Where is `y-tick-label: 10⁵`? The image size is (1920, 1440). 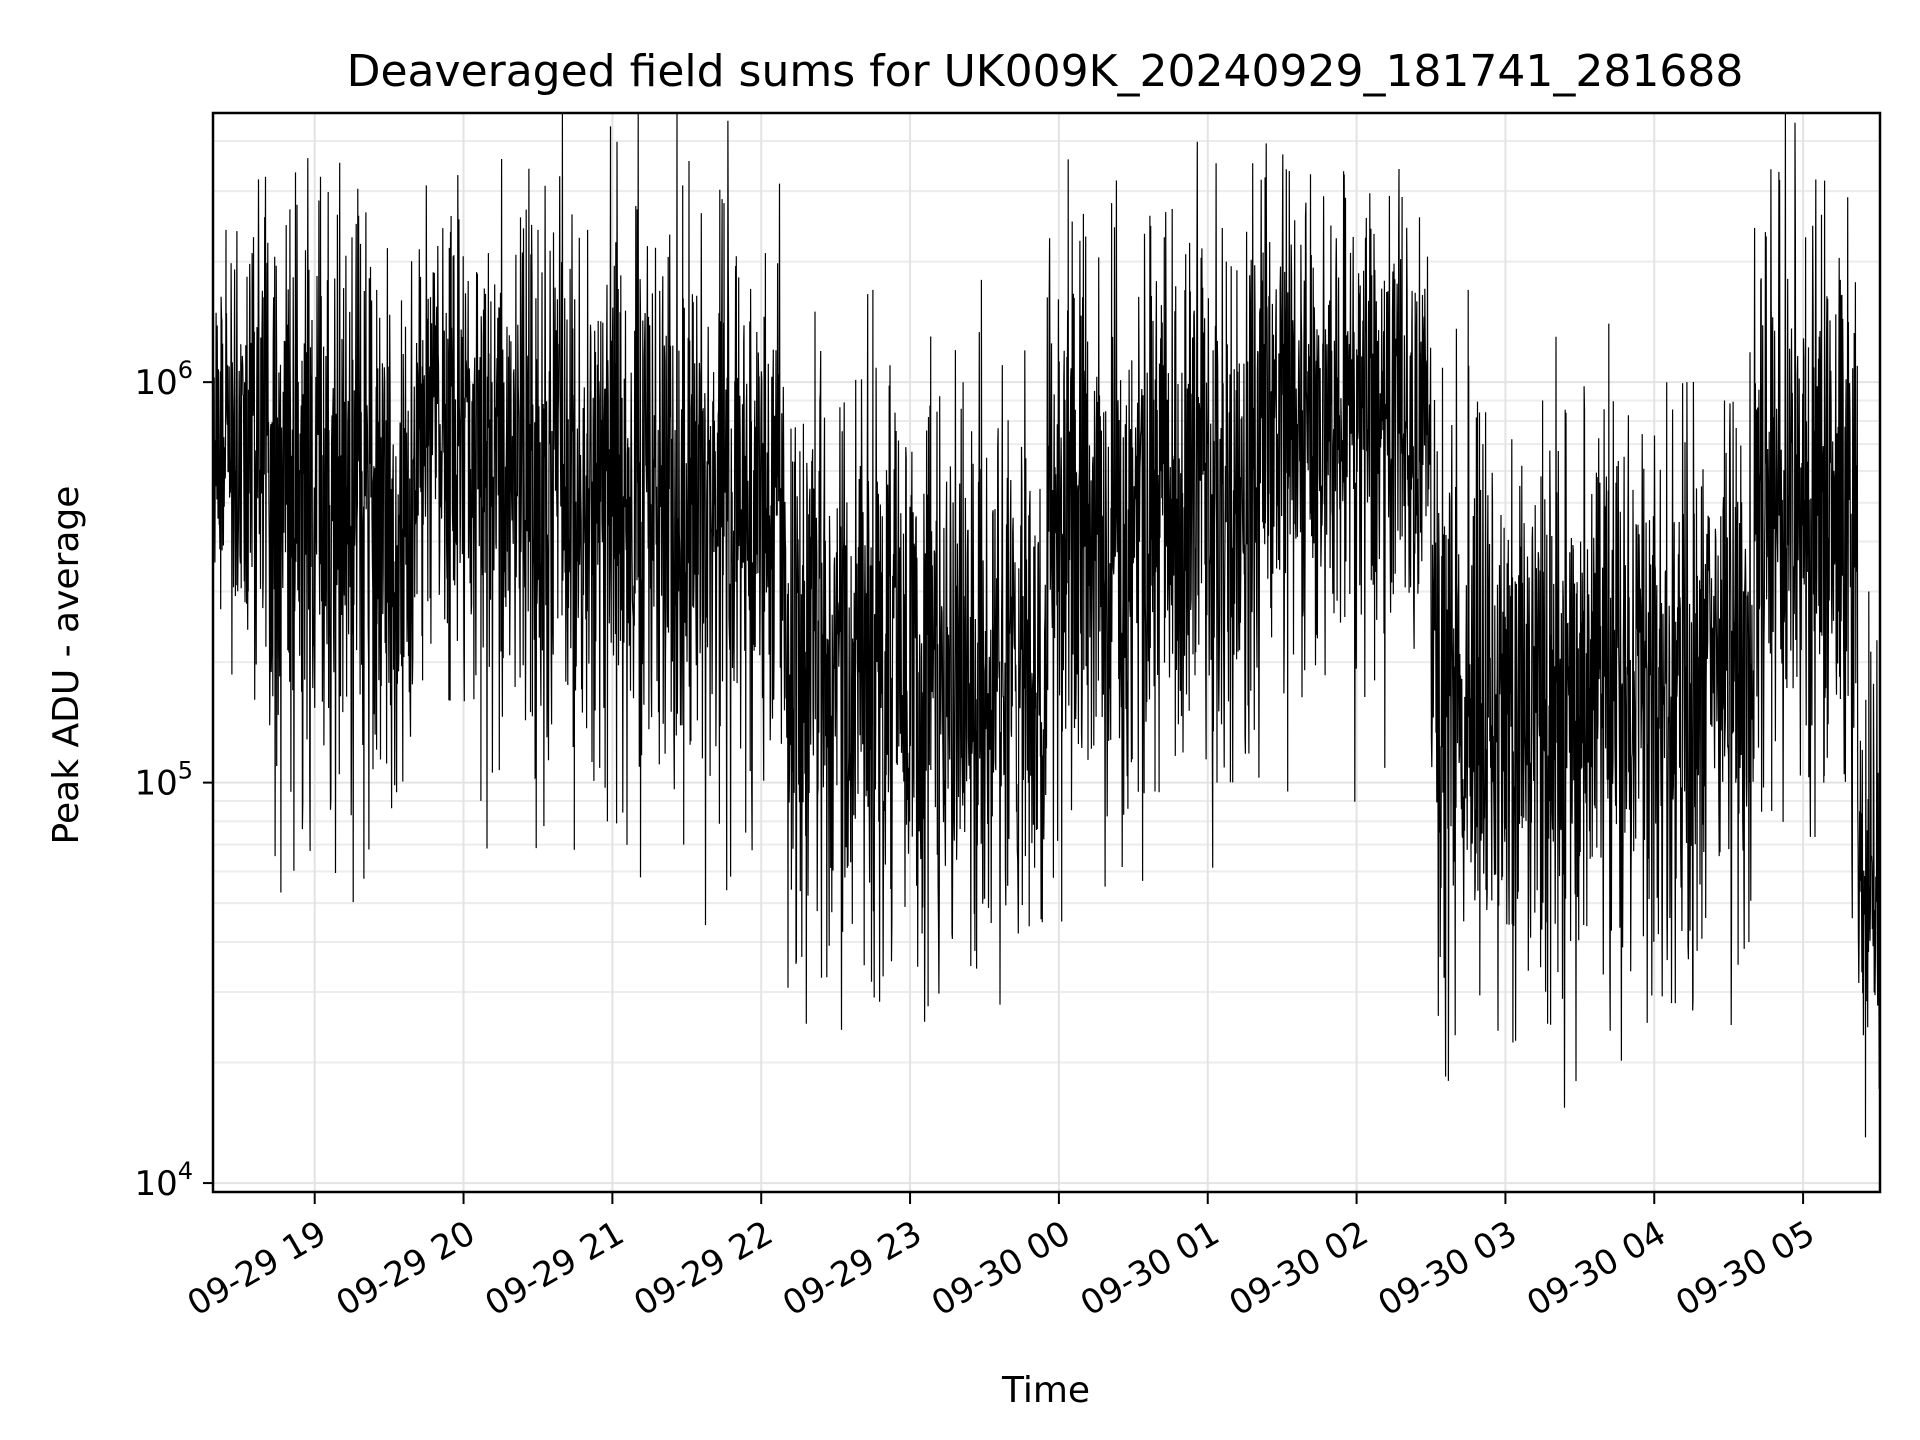 y-tick-label: 10⁵ is located at coordinates (163, 780).